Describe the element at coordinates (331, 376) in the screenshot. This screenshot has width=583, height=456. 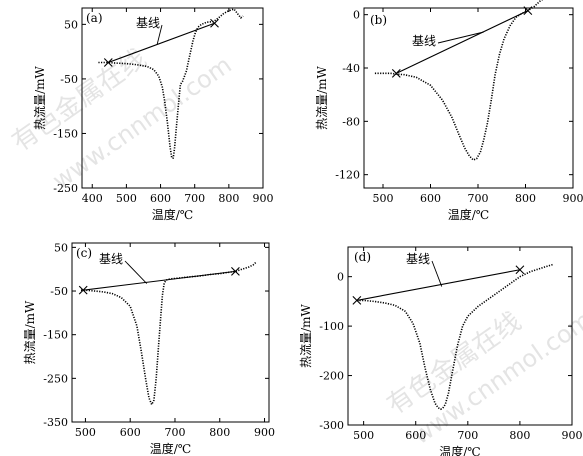
I see `y-tick-label: -200` at that location.